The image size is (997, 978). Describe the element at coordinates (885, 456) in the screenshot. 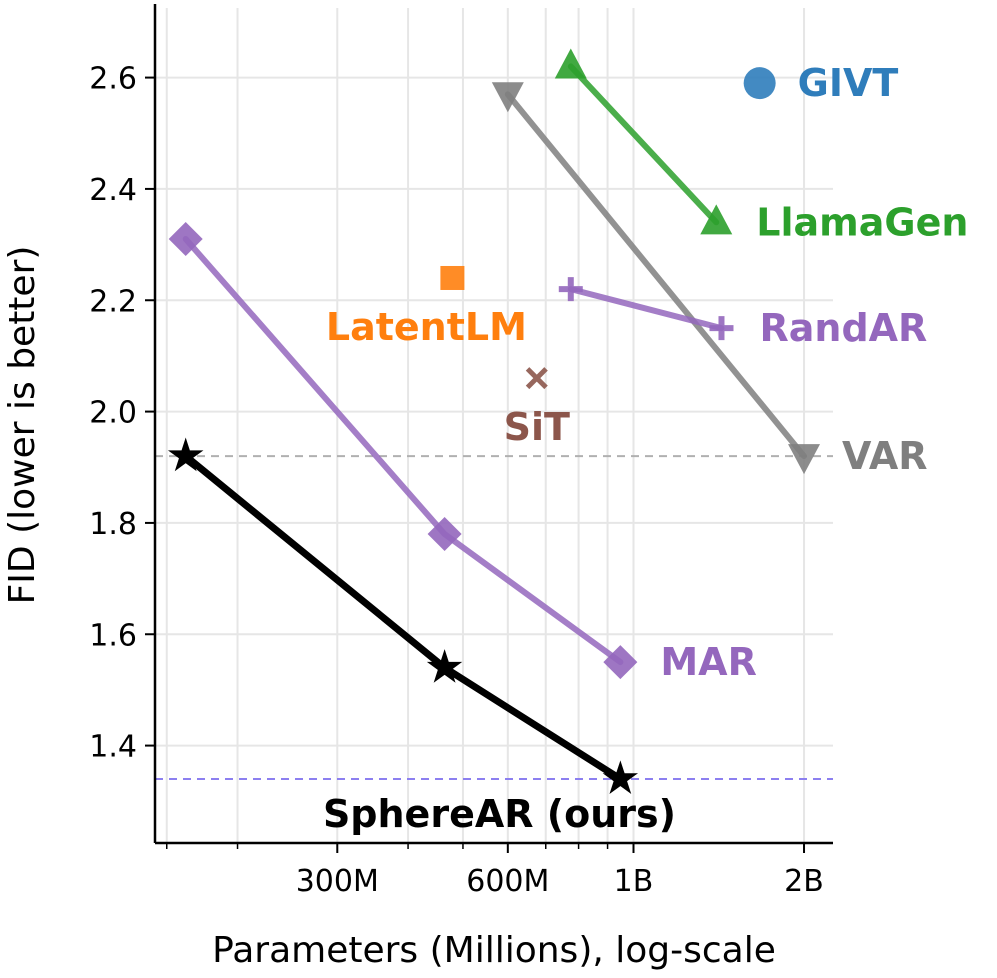

I see `var-label: VAR` at that location.